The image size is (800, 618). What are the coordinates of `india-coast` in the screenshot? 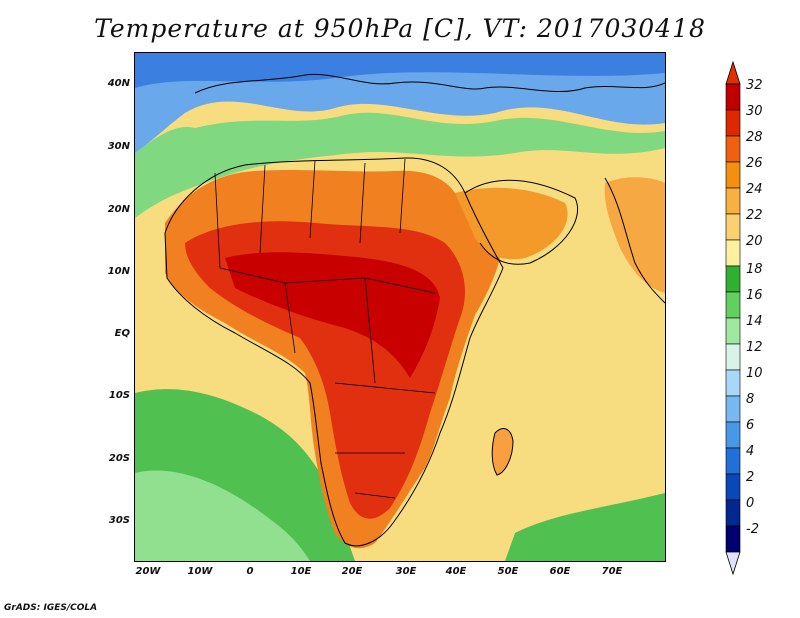 It's located at (634, 240).